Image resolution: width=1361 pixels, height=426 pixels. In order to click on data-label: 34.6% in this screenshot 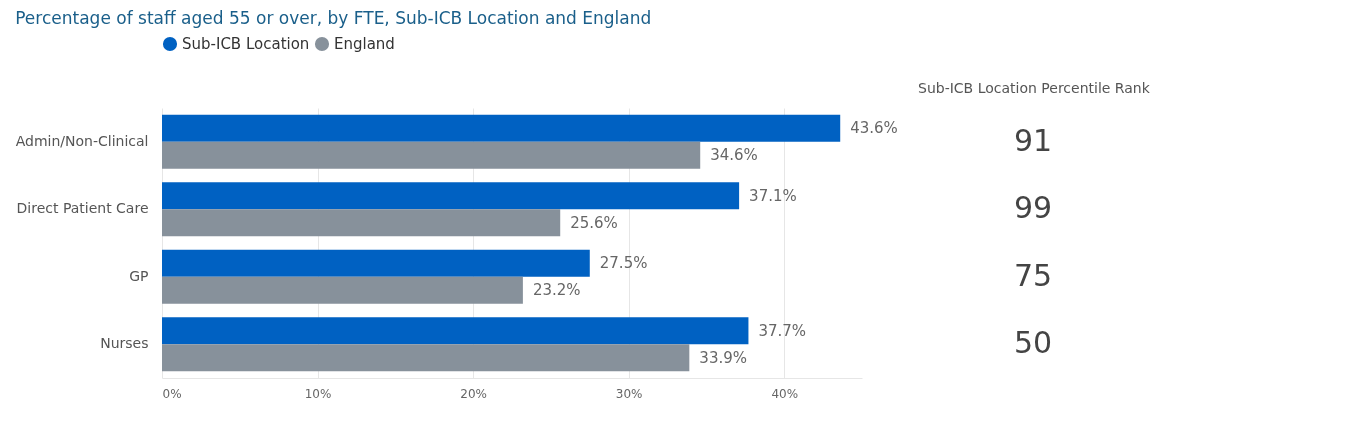, I will do `click(734, 155)`.